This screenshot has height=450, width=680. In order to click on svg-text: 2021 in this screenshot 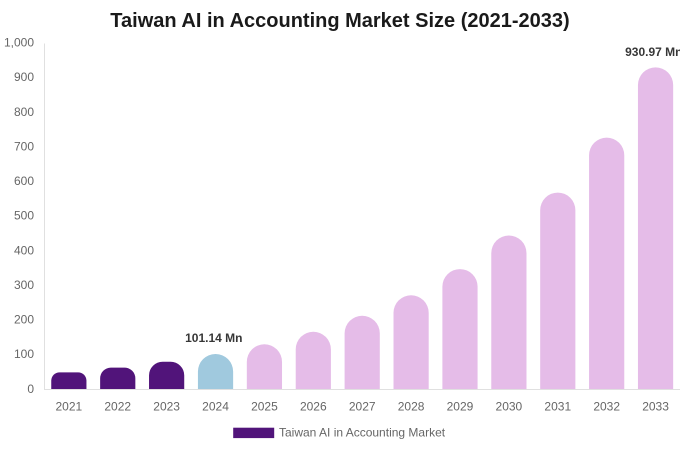, I will do `click(68, 407)`.